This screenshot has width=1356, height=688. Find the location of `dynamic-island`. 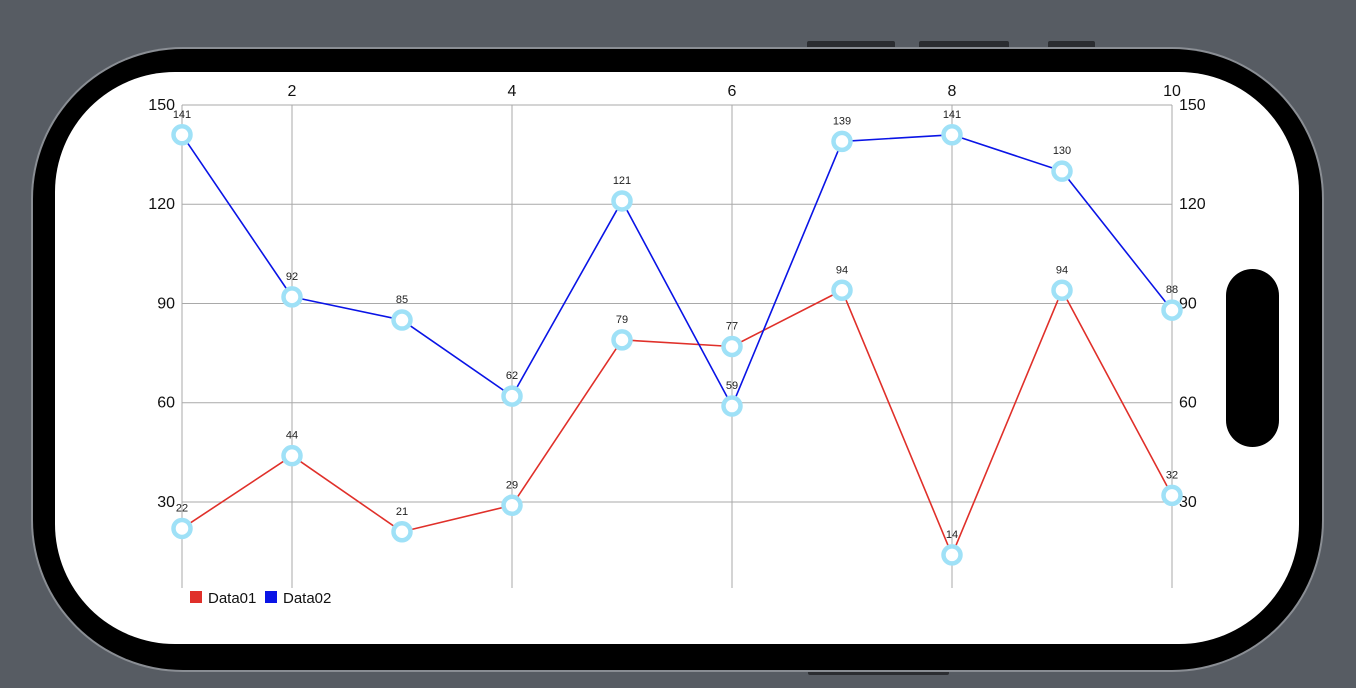

dynamic-island is located at coordinates (1252, 358).